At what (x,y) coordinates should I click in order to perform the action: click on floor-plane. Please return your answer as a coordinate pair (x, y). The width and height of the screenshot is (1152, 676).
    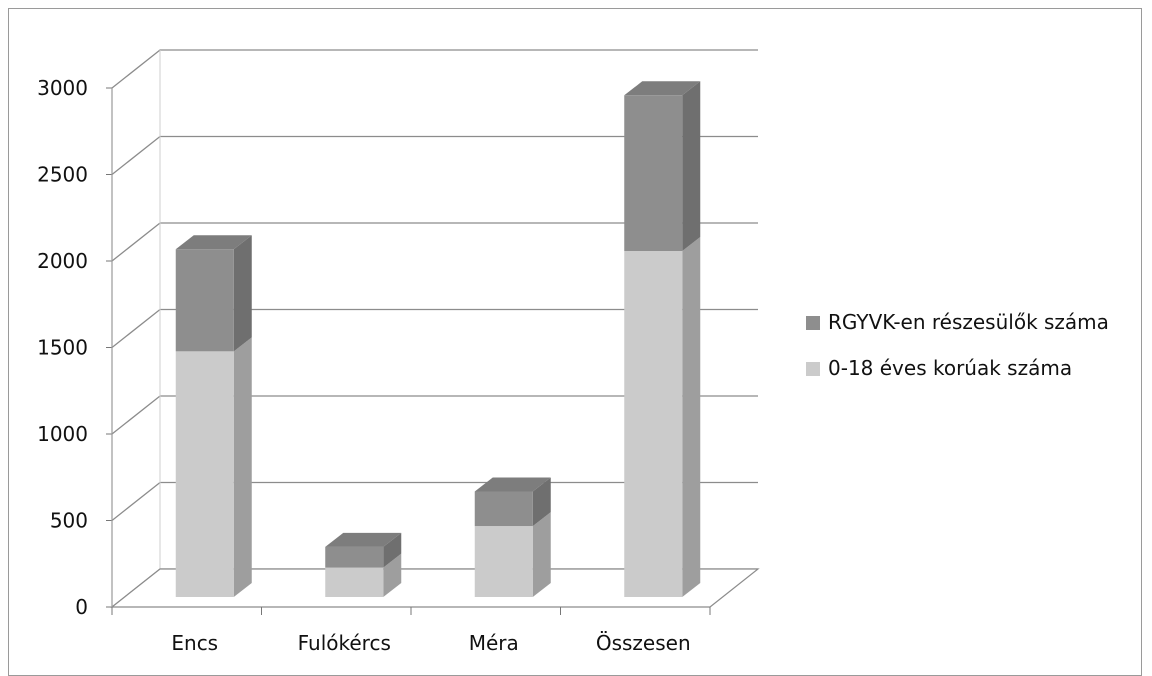
    Looking at the image, I should click on (435, 588).